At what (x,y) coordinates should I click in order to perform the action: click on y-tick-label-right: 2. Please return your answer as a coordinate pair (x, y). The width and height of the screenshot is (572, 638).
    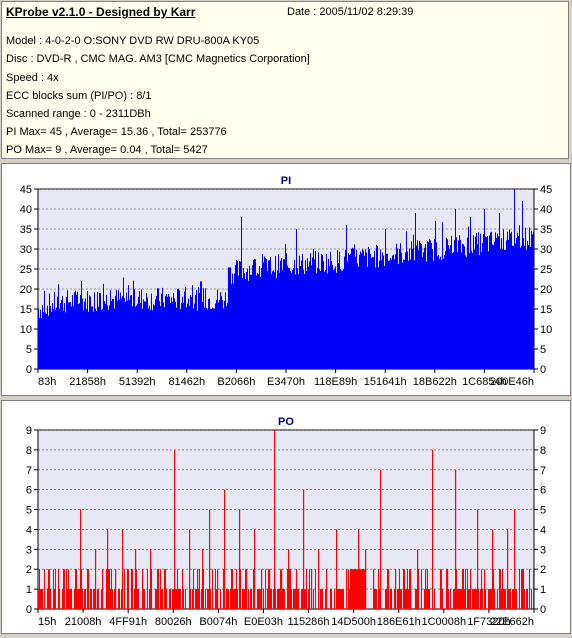
    Looking at the image, I should click on (543, 570).